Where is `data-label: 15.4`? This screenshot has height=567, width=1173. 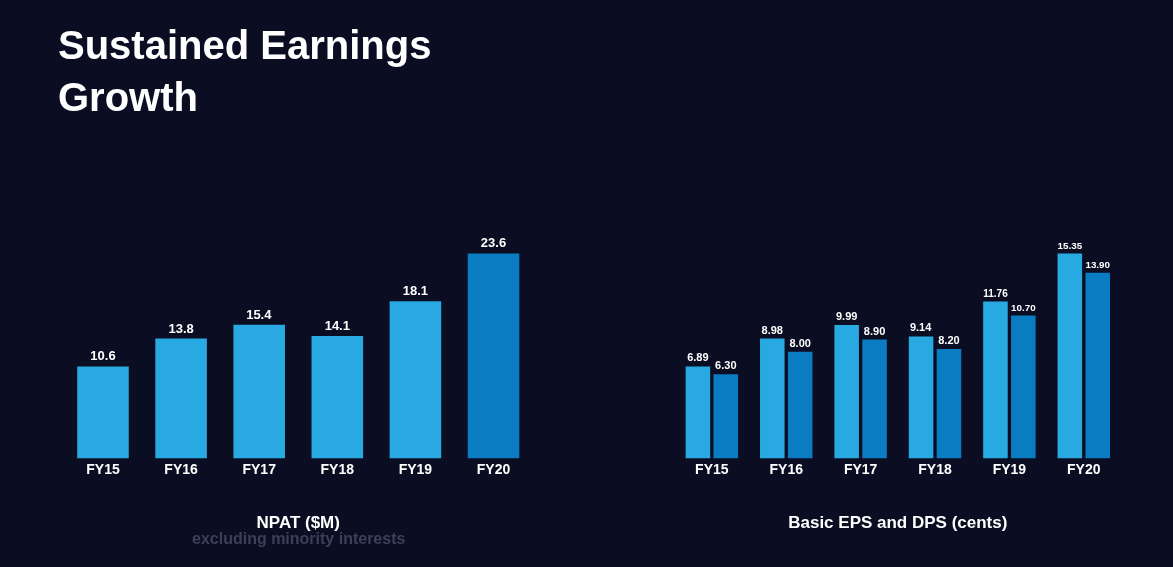 data-label: 15.4 is located at coordinates (259, 314).